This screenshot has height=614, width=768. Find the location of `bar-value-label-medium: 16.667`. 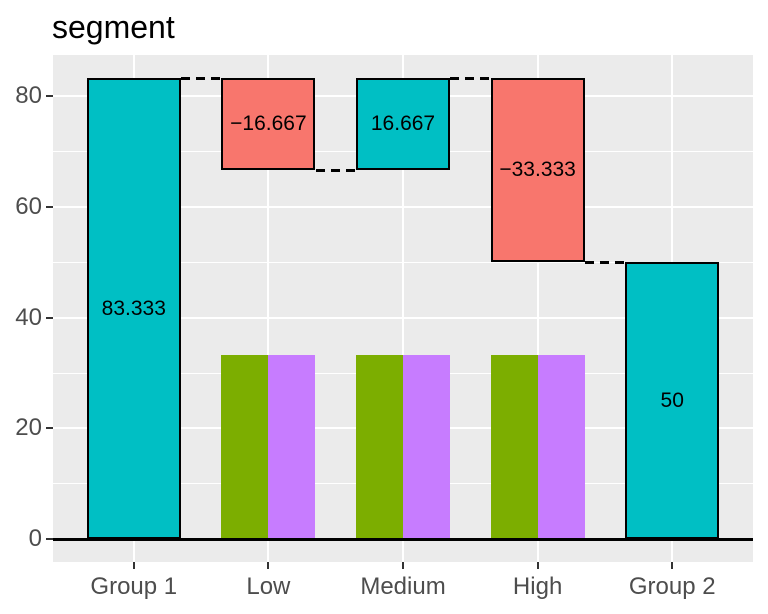

bar-value-label-medium: 16.667 is located at coordinates (403, 124).